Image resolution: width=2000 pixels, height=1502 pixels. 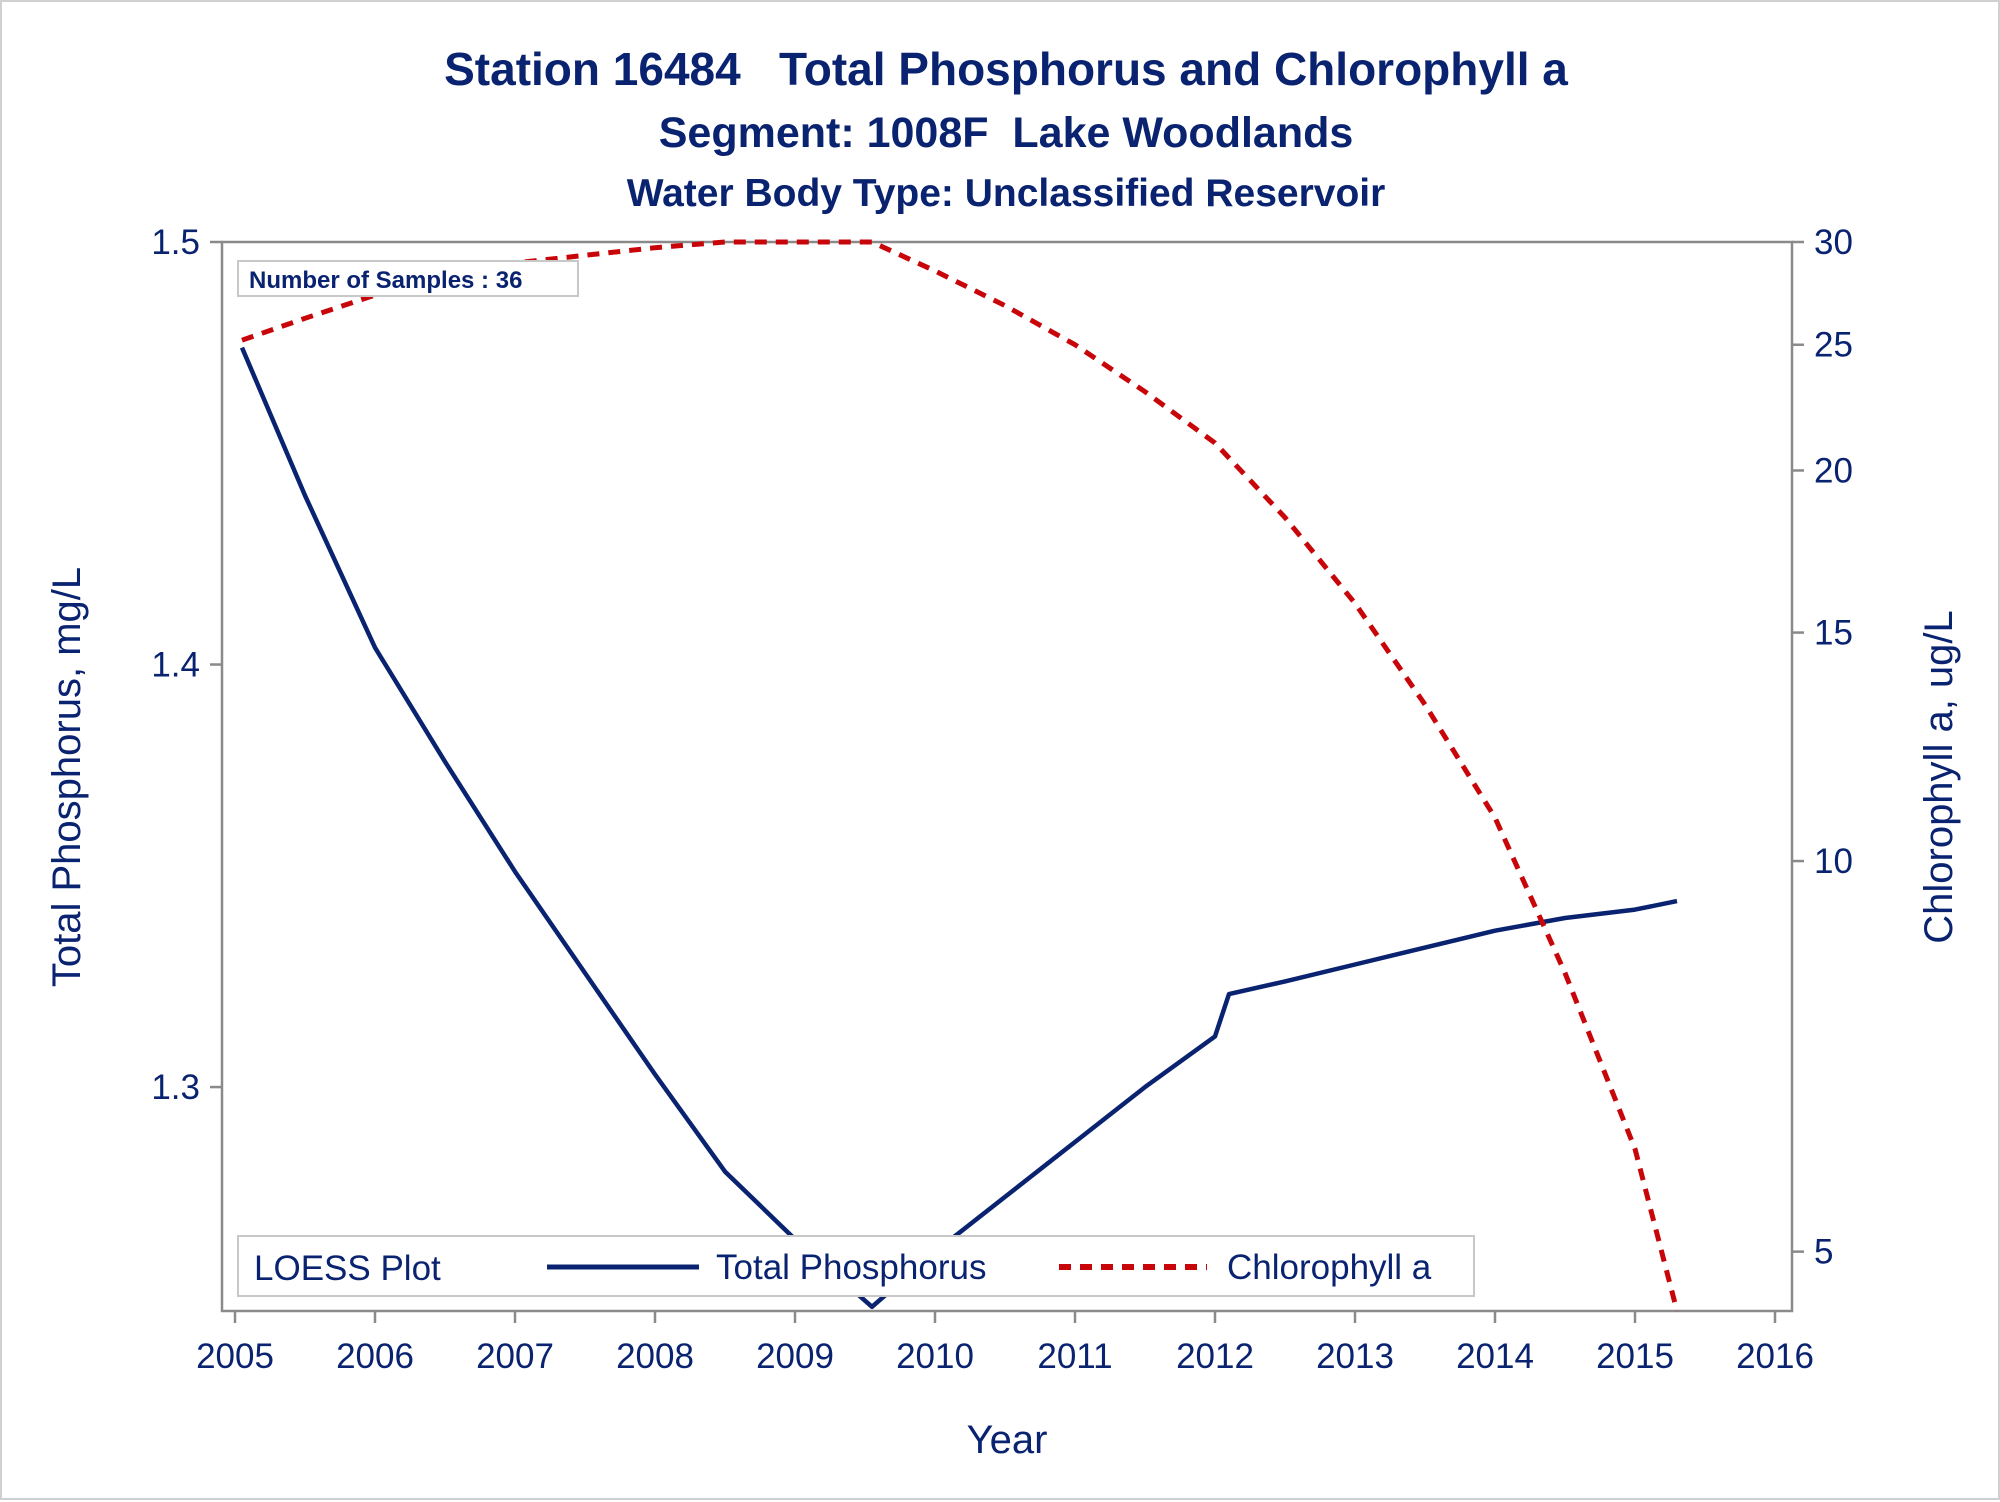 I want to click on x-tick-label-2011: 2011, so click(x=1074, y=1356).